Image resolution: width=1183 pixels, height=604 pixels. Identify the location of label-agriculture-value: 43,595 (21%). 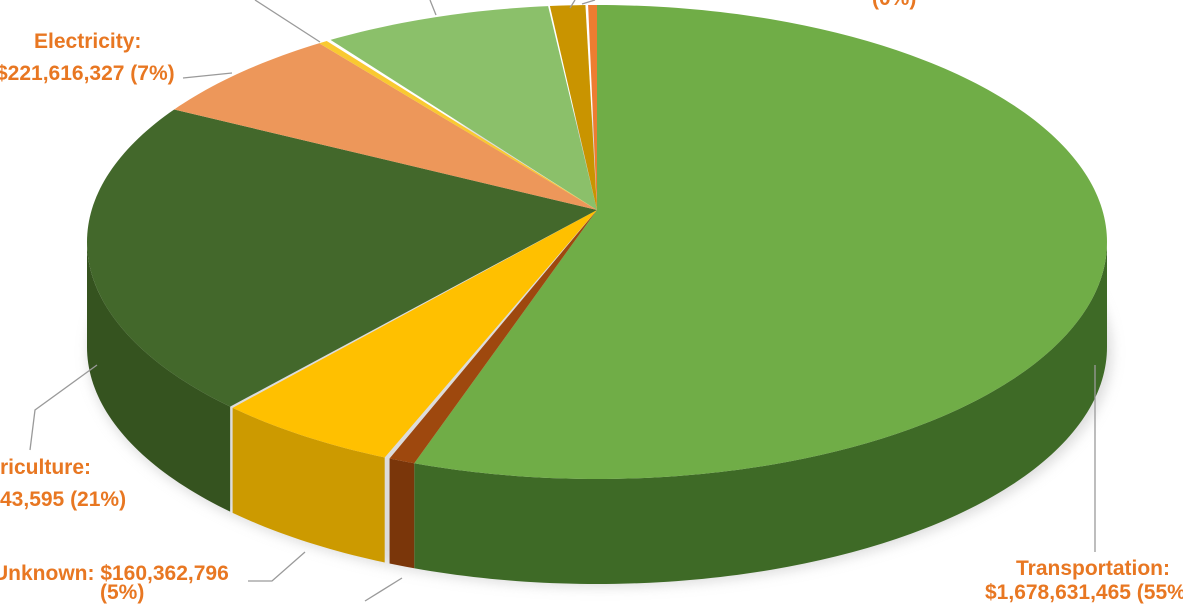
(63, 499).